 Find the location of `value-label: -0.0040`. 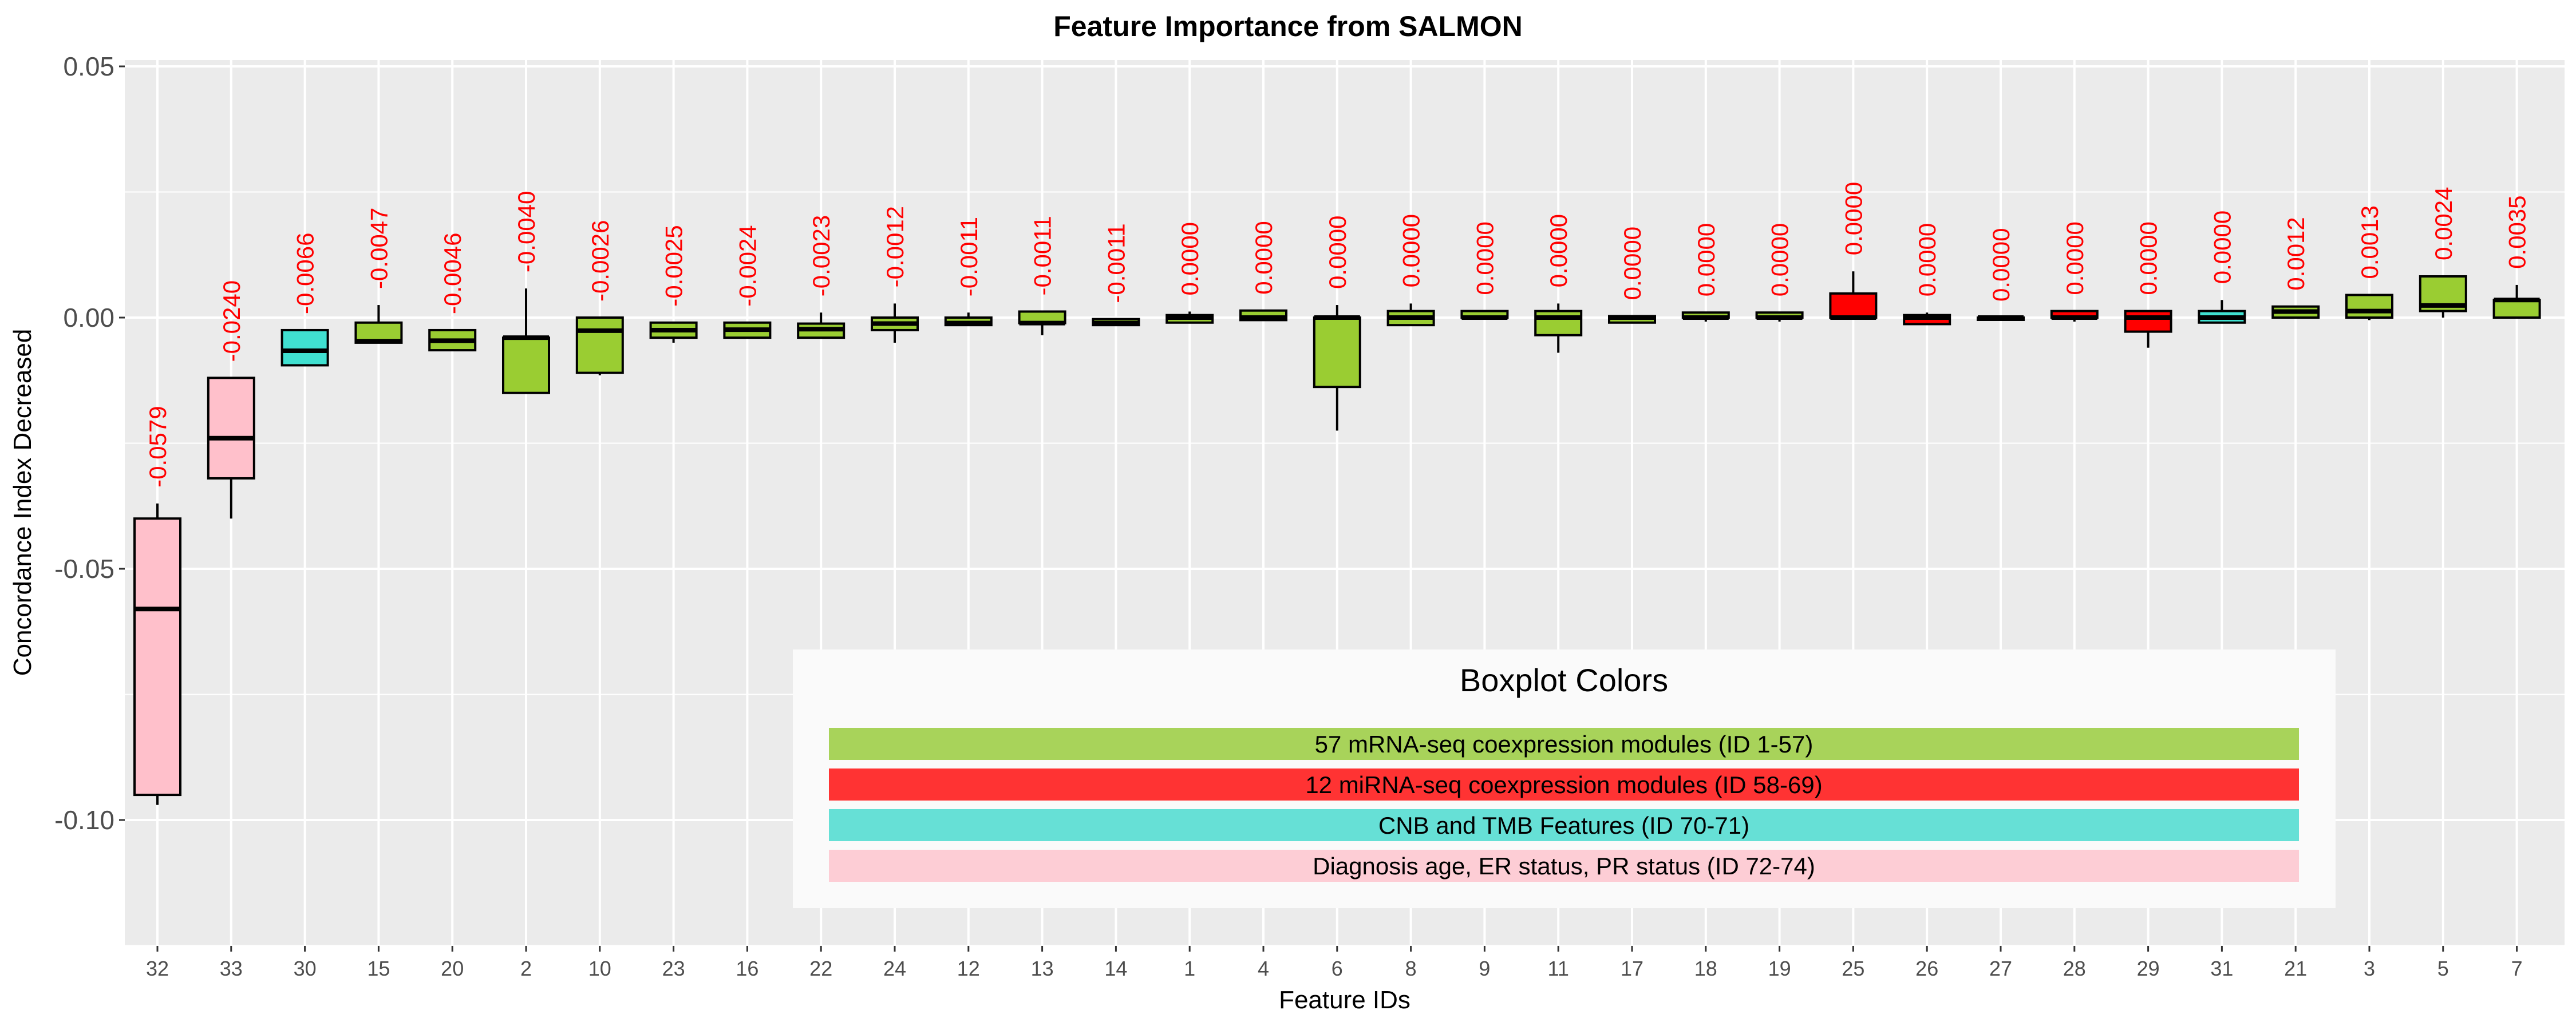

value-label: -0.0040 is located at coordinates (526, 231).